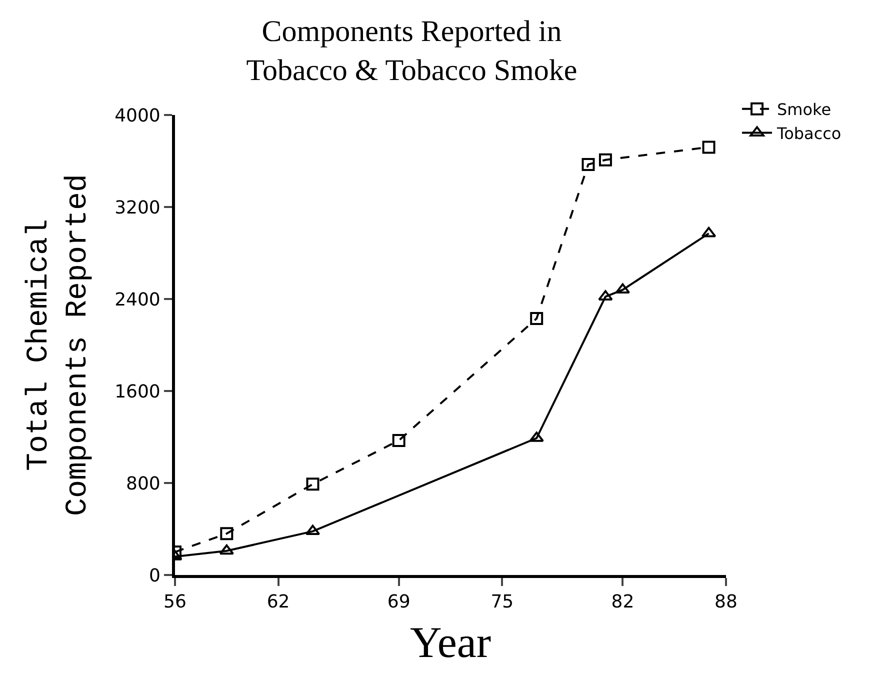 Image resolution: width=876 pixels, height=685 pixels. Describe the element at coordinates (451, 642) in the screenshot. I see `x-axis-title: Year` at that location.